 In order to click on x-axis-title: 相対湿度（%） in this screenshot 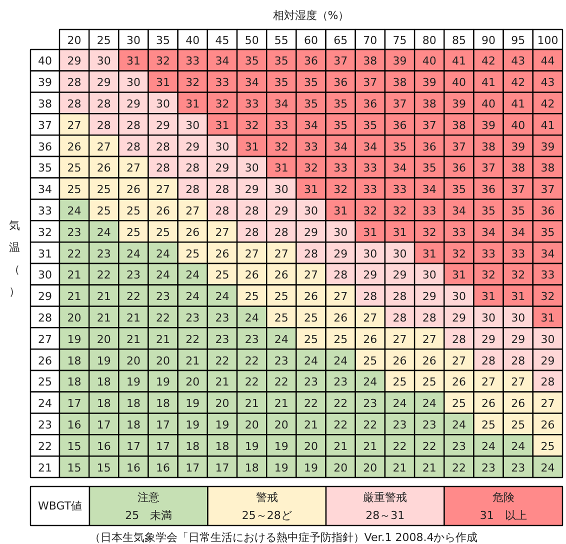, I will do `click(311, 15)`.